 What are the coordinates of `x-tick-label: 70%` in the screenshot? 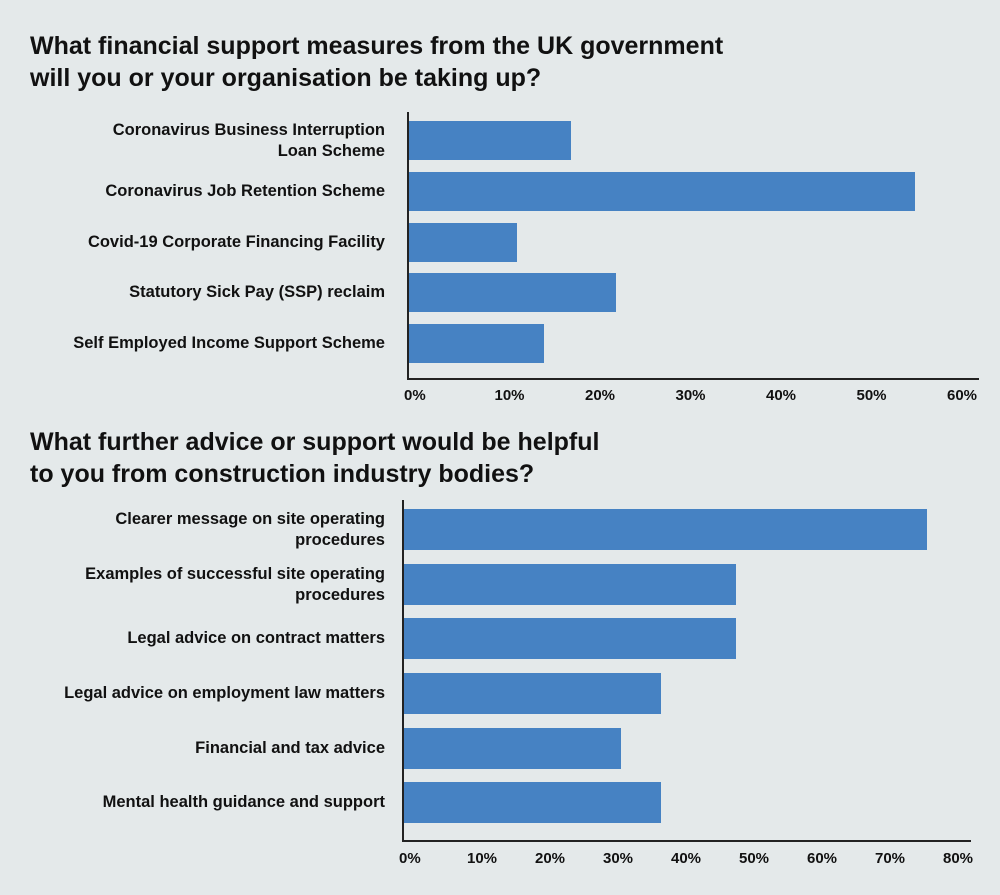 It's located at (890, 858).